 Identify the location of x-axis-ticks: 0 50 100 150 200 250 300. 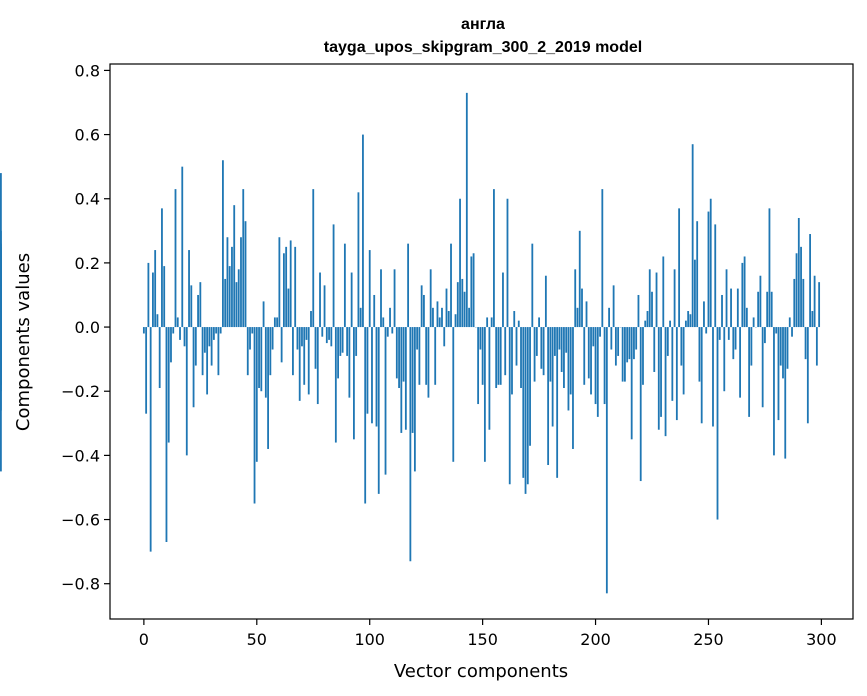
(488, 634).